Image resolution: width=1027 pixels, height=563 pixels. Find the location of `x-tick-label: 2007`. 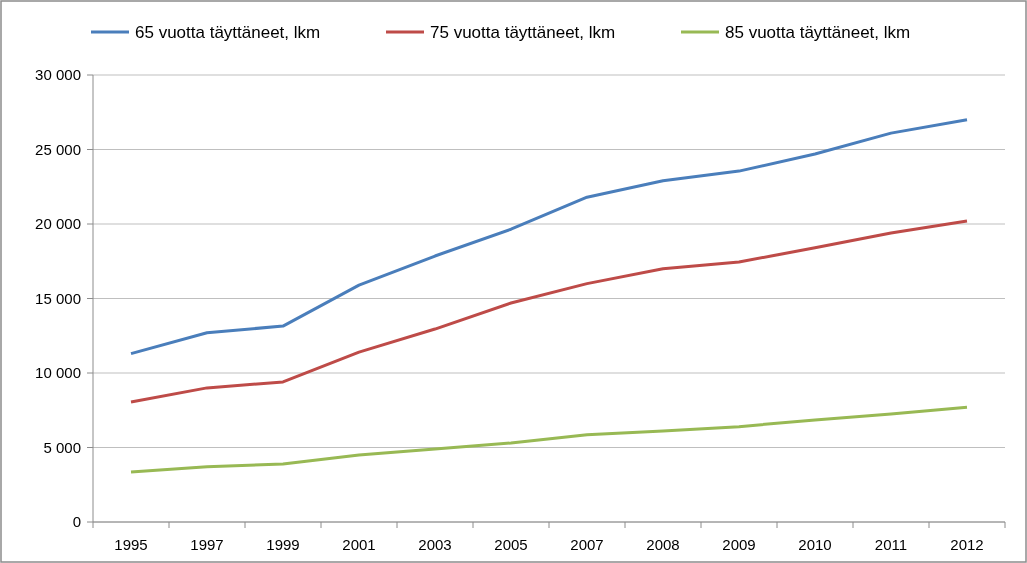

x-tick-label: 2007 is located at coordinates (587, 544).